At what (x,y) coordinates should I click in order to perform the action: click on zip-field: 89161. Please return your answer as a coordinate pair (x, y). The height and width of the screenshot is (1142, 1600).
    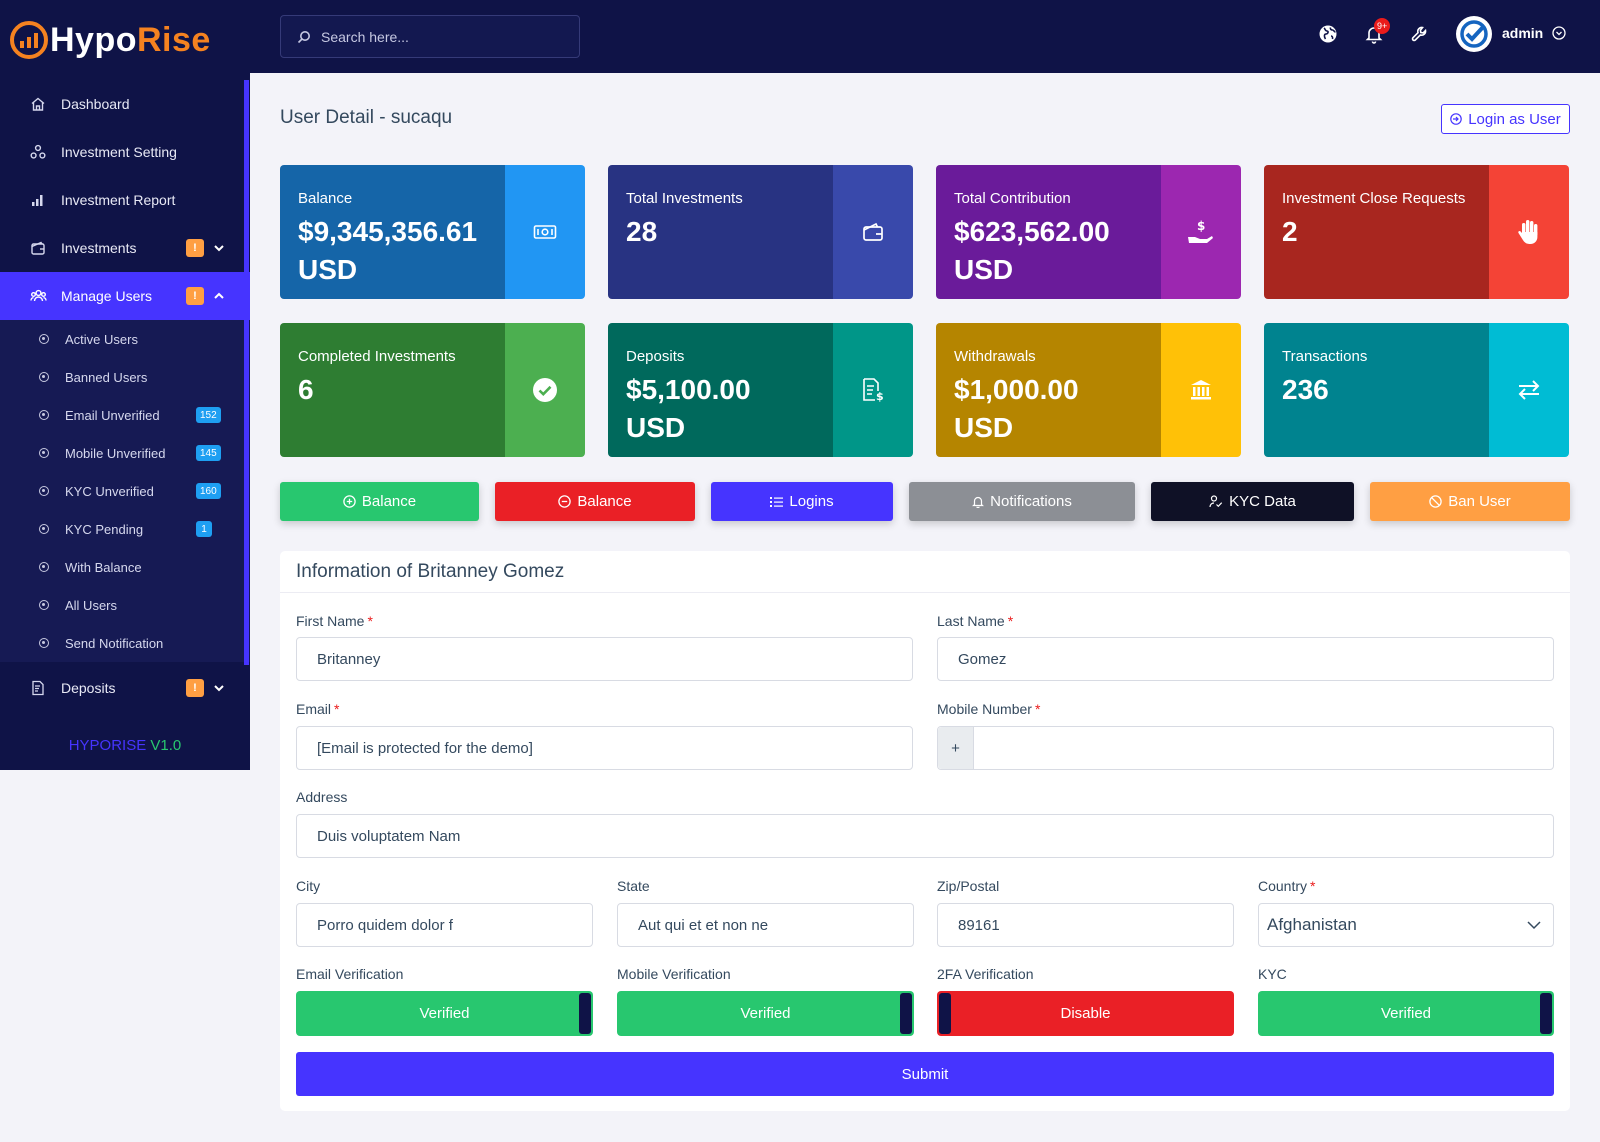
    Looking at the image, I should click on (1085, 925).